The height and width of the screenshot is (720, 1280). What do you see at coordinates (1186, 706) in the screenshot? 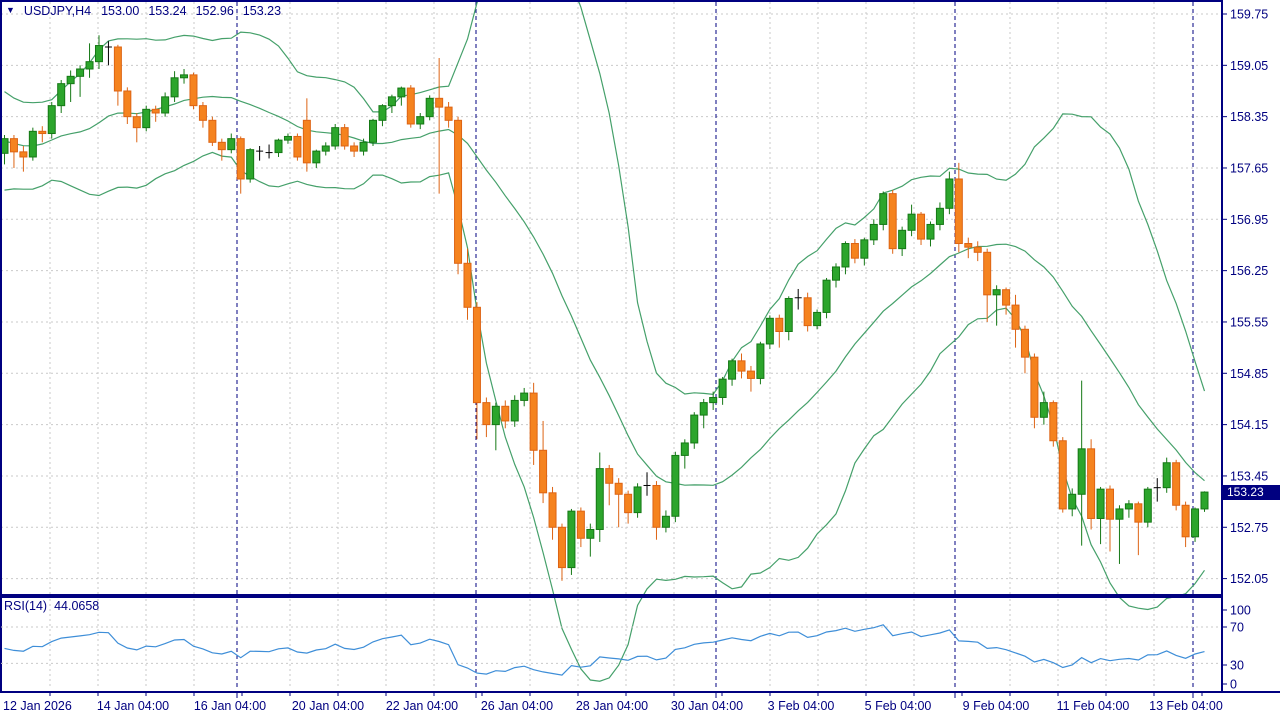
I see `time-axis-label: 13 Feb 04:00` at bounding box center [1186, 706].